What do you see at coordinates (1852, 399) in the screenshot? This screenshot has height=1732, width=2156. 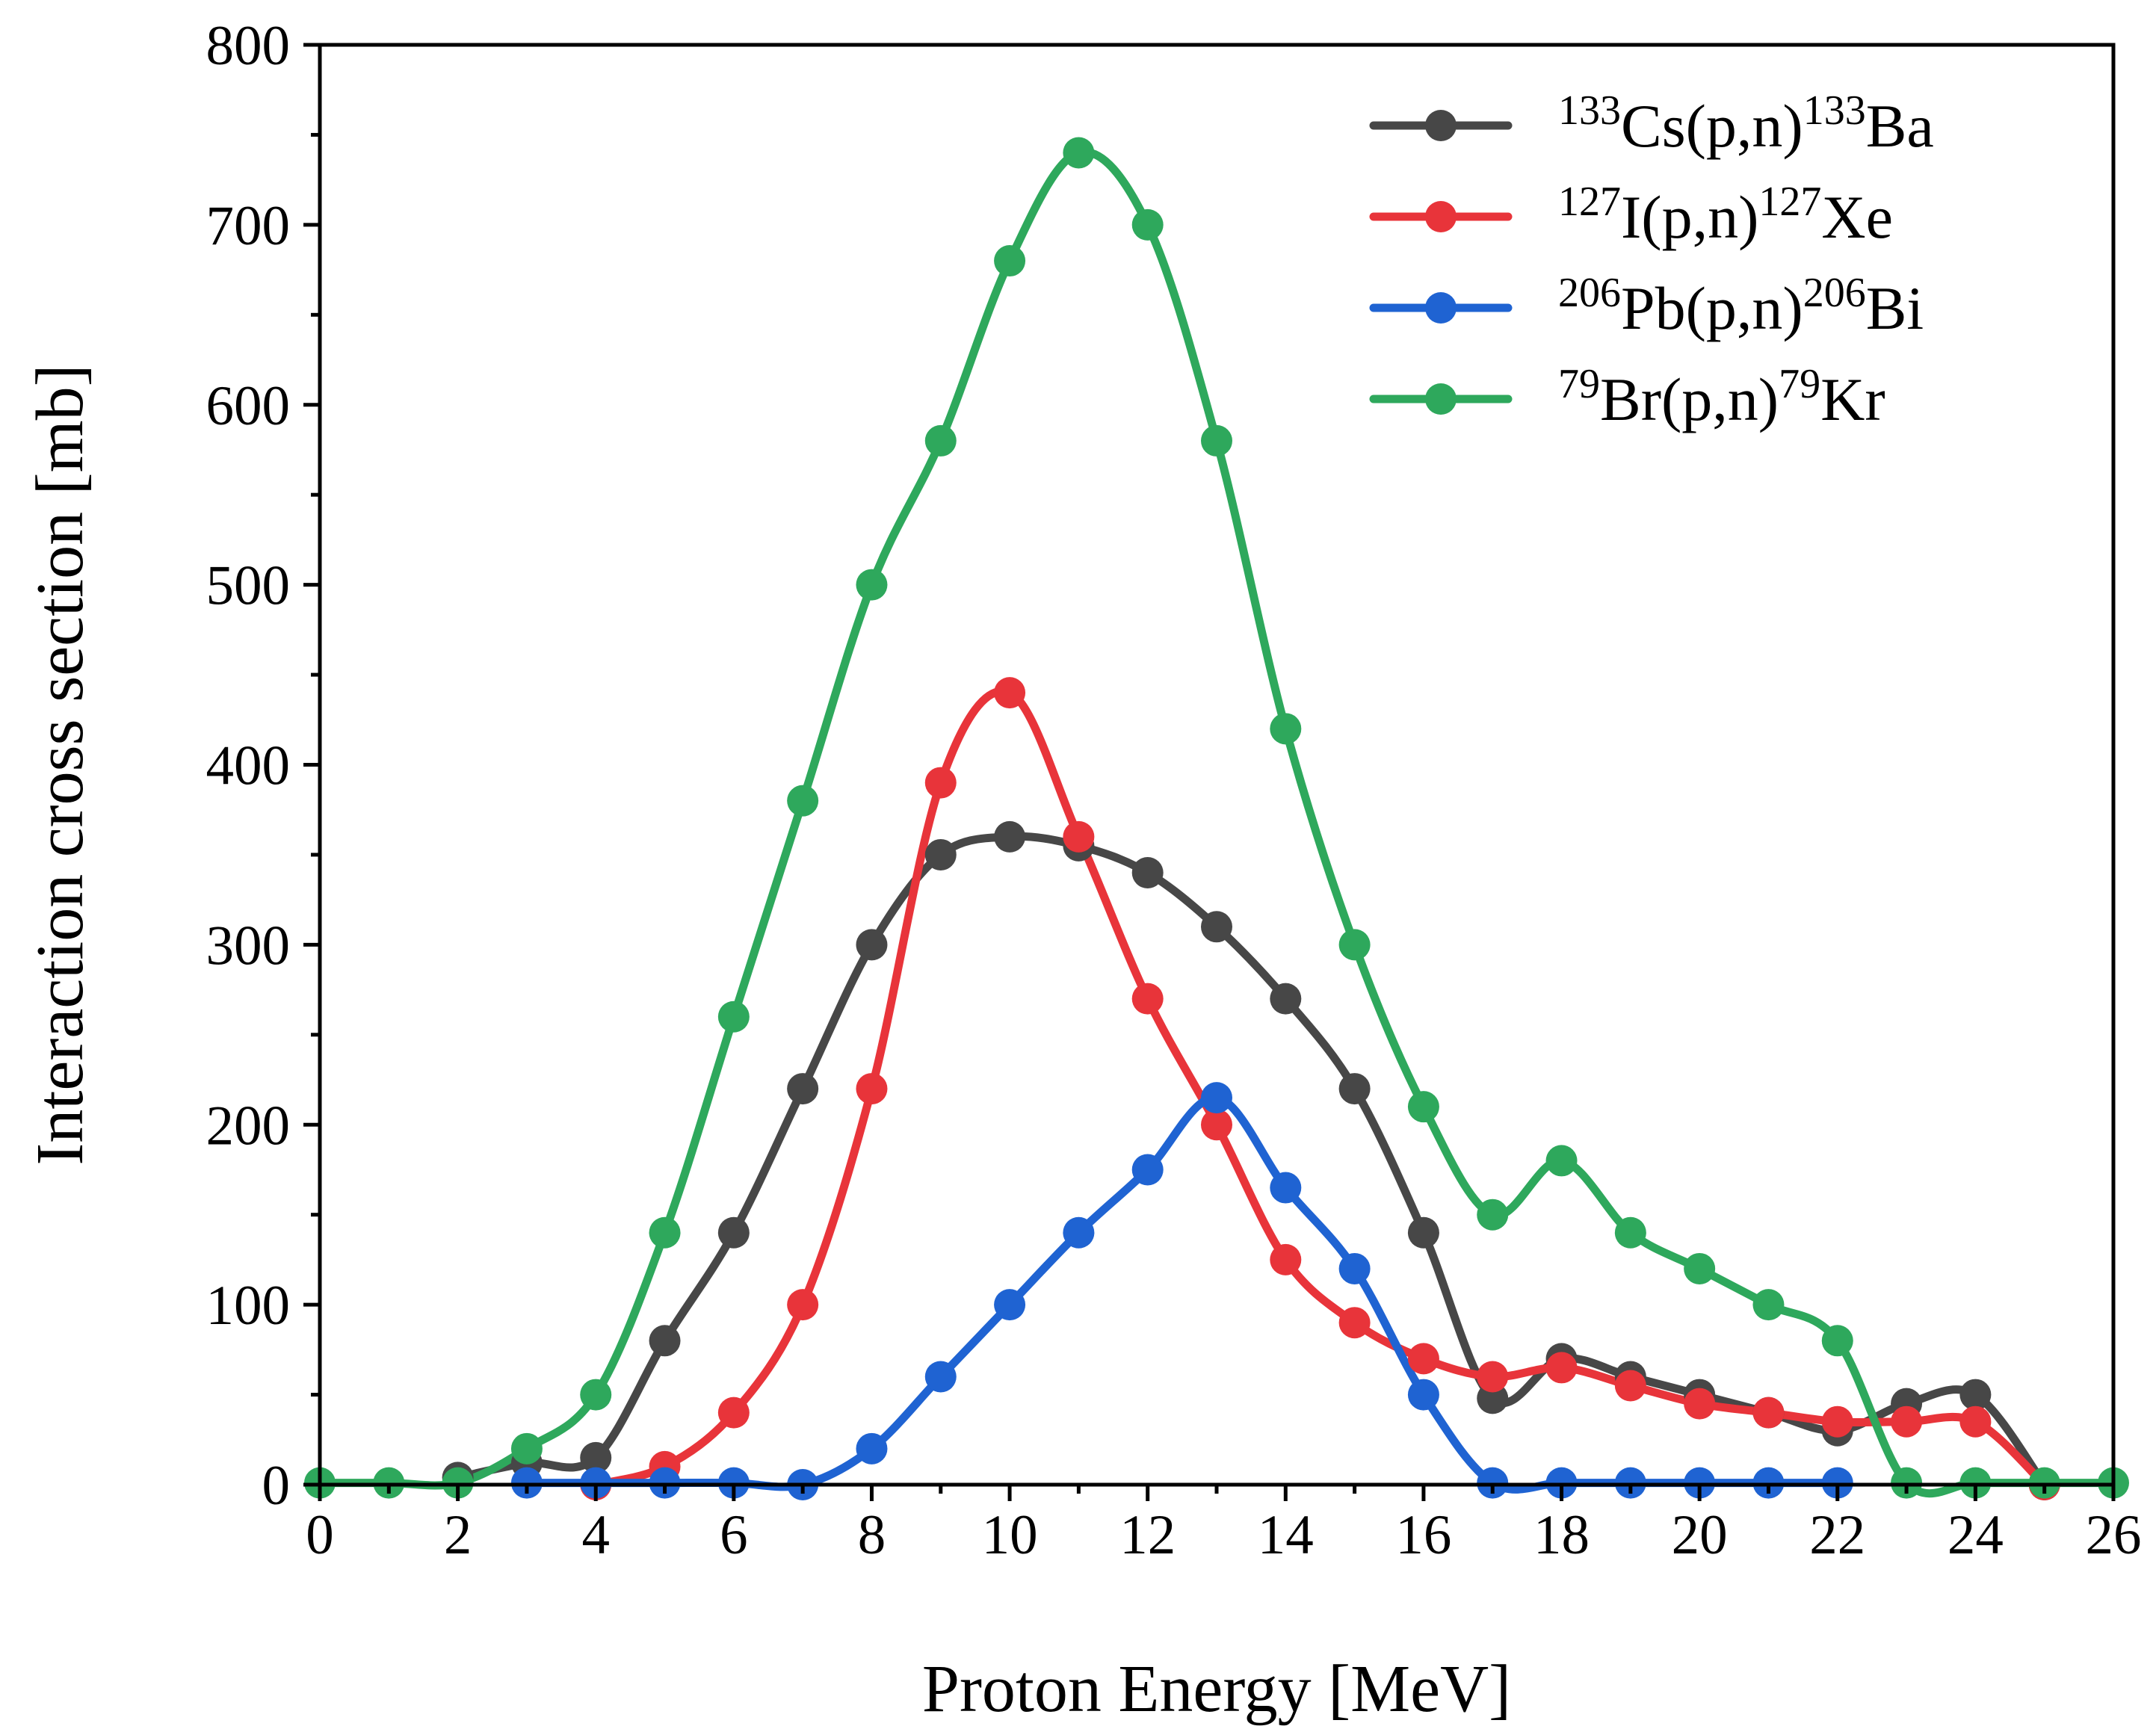 I see `legend-label-part: Kr` at bounding box center [1852, 399].